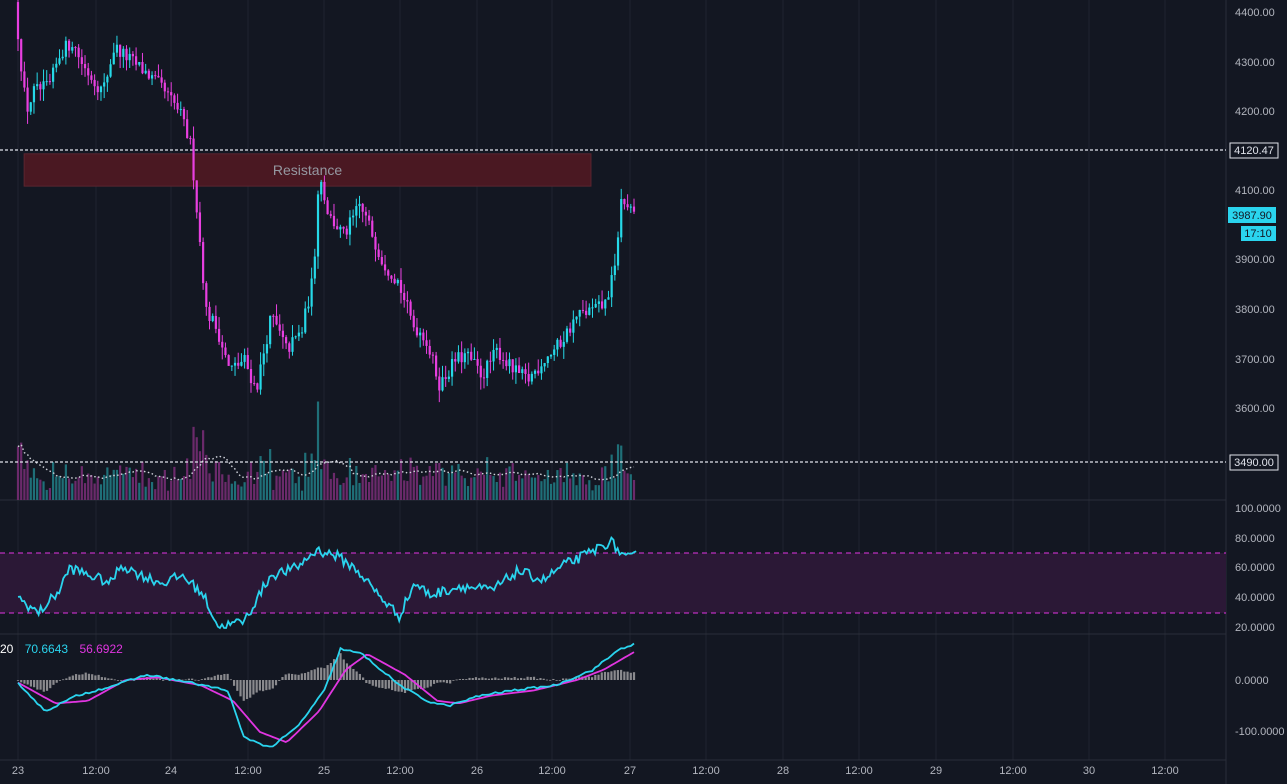 This screenshot has height=784, width=1287. Describe the element at coordinates (1255, 112) in the screenshot. I see `price-tick: 4200.00` at that location.